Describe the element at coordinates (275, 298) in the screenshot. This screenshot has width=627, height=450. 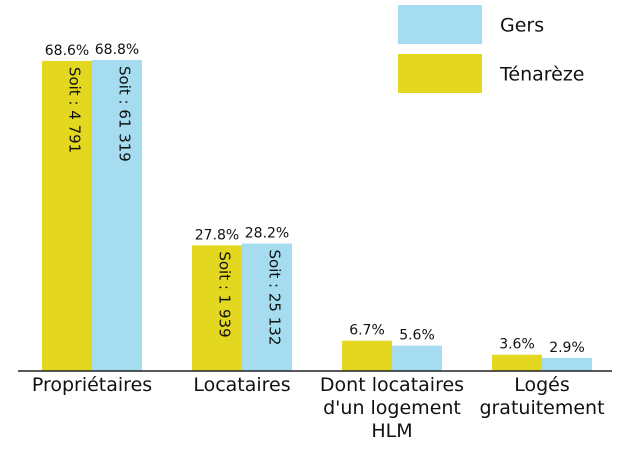
I see `inner-label: Soit : 25 132` at that location.